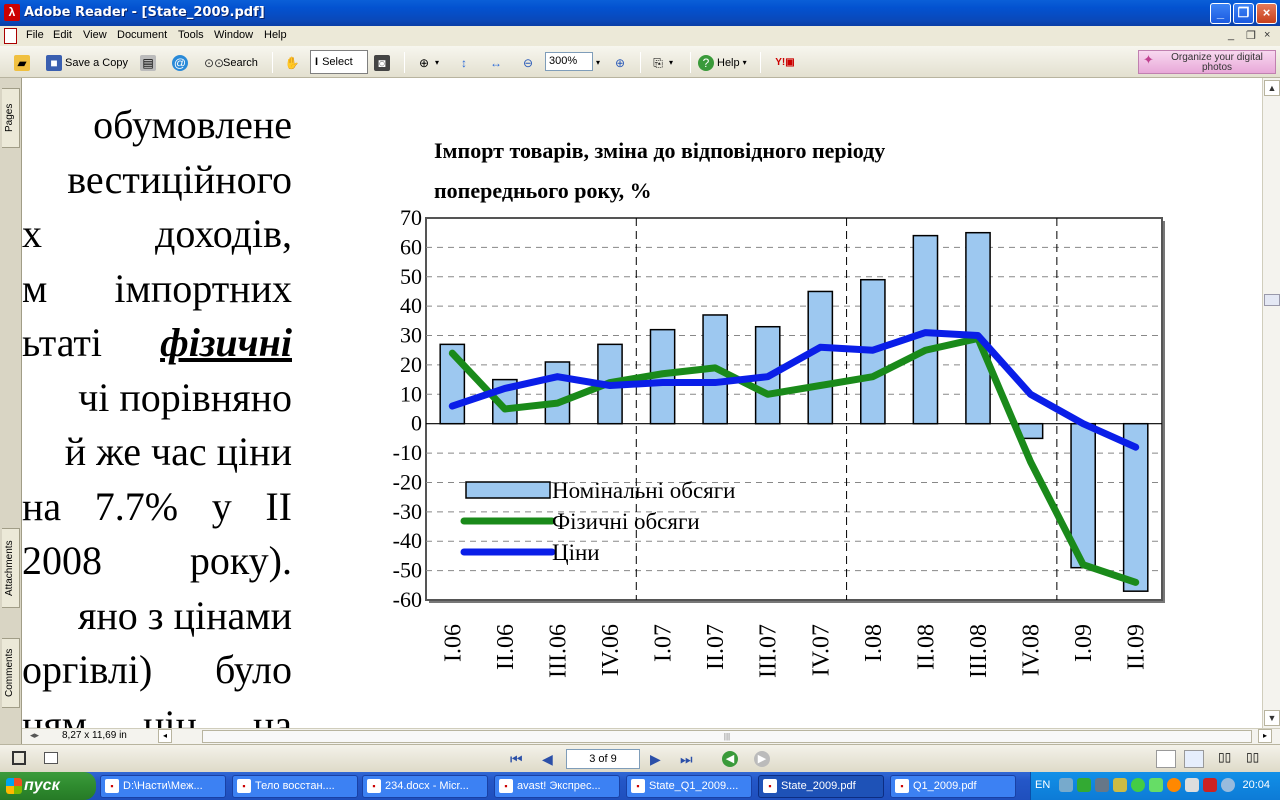 The width and height of the screenshot is (1280, 800). Describe the element at coordinates (762, 759) in the screenshot. I see `go-forward-button: ▶` at that location.